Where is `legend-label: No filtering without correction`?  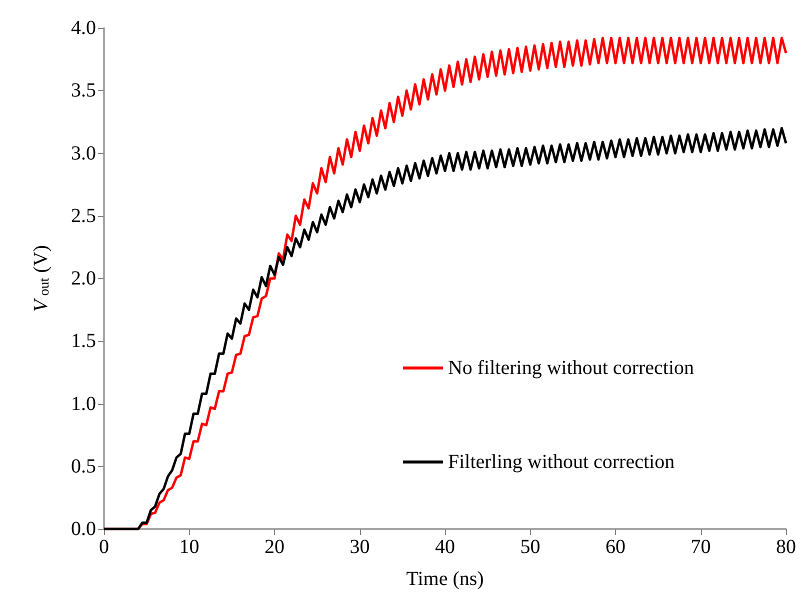 legend-label: No filtering without correction is located at coordinates (571, 368).